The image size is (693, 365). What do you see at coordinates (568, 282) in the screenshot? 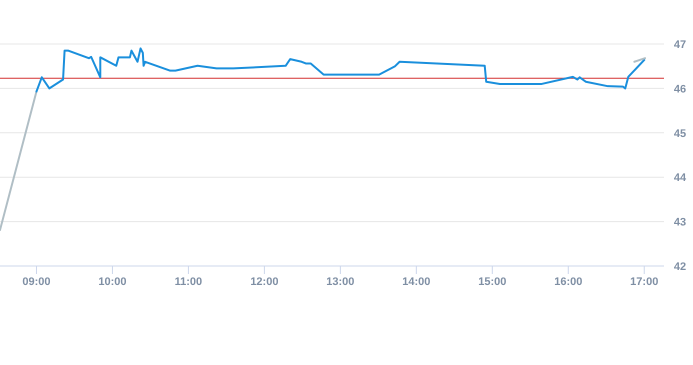
I see `x-tick-label: 16:00` at bounding box center [568, 282].